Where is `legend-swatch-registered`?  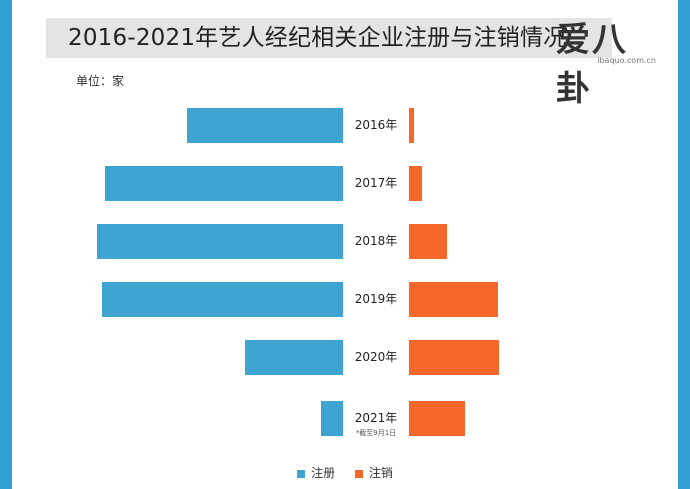 legend-swatch-registered is located at coordinates (301, 473).